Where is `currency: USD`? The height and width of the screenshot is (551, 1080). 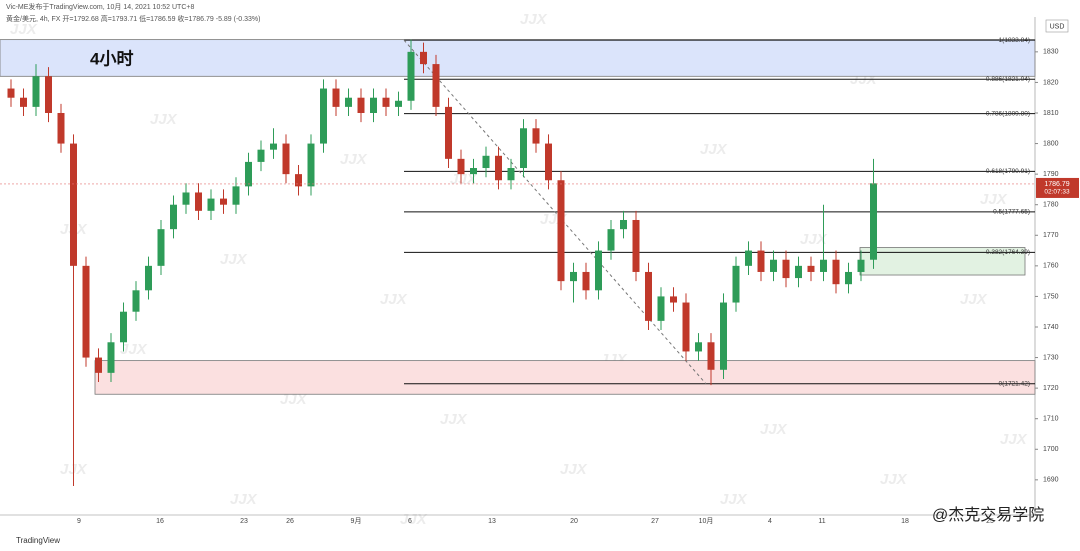 currency: USD is located at coordinates (1057, 26).